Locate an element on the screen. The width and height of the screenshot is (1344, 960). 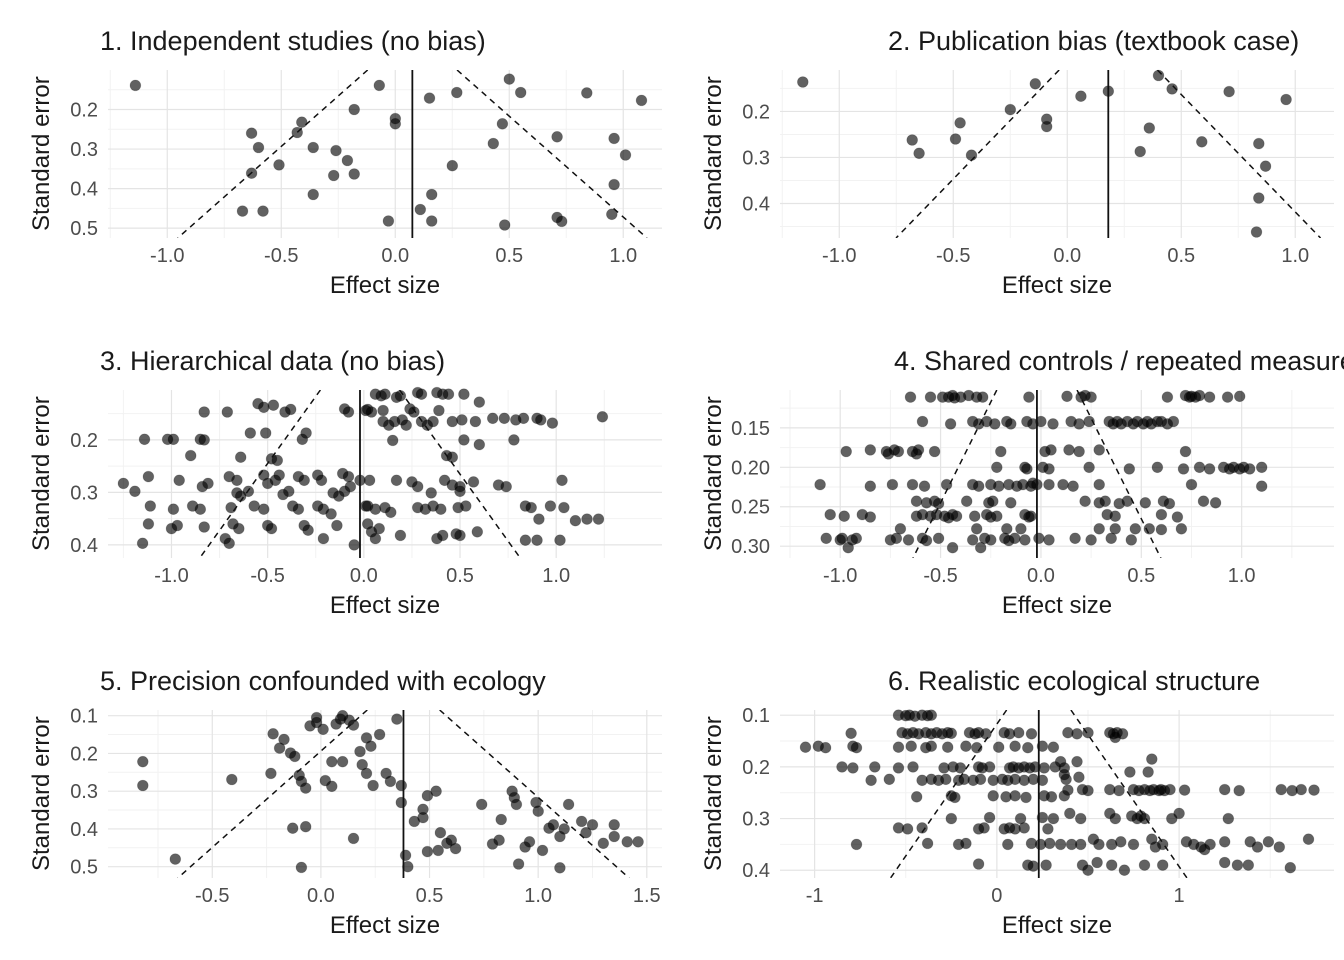
x-tick-label: 0 is located at coordinates (996, 896).